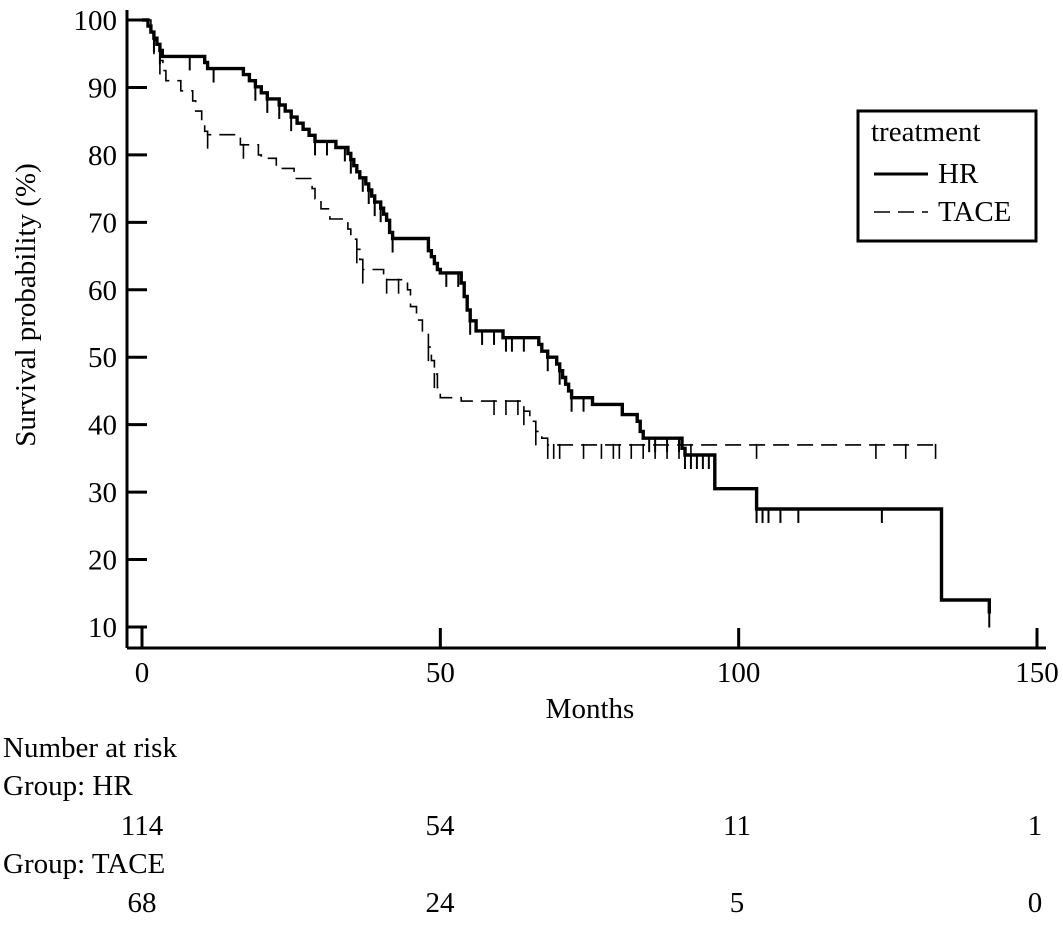 This screenshot has height=925, width=1063. I want to click on x-tick-label: 50, so click(440, 673).